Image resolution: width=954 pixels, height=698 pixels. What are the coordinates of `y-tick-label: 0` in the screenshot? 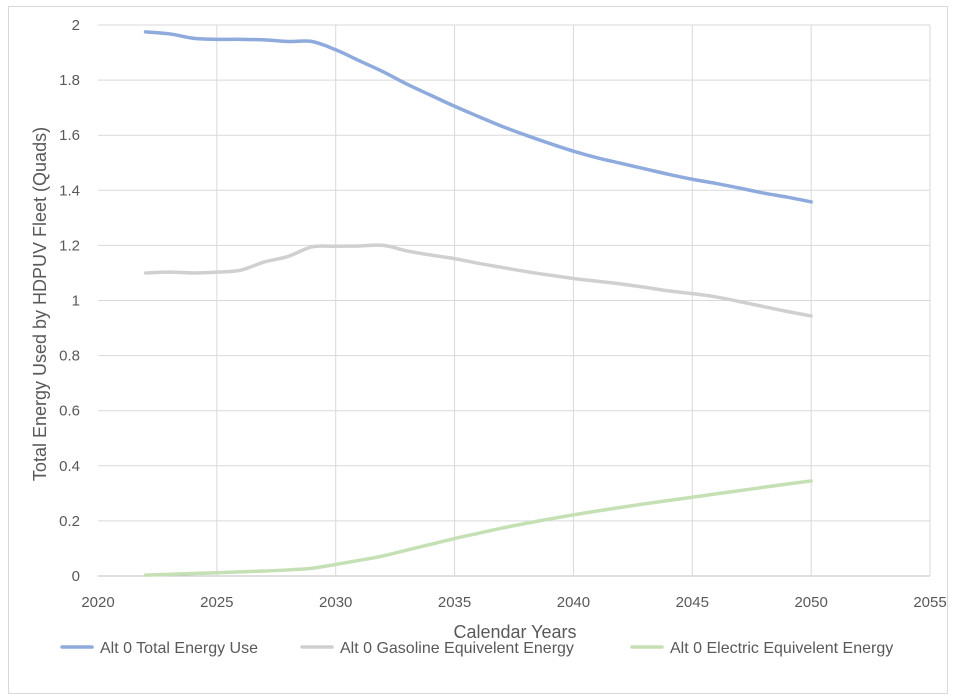 It's located at (76, 576).